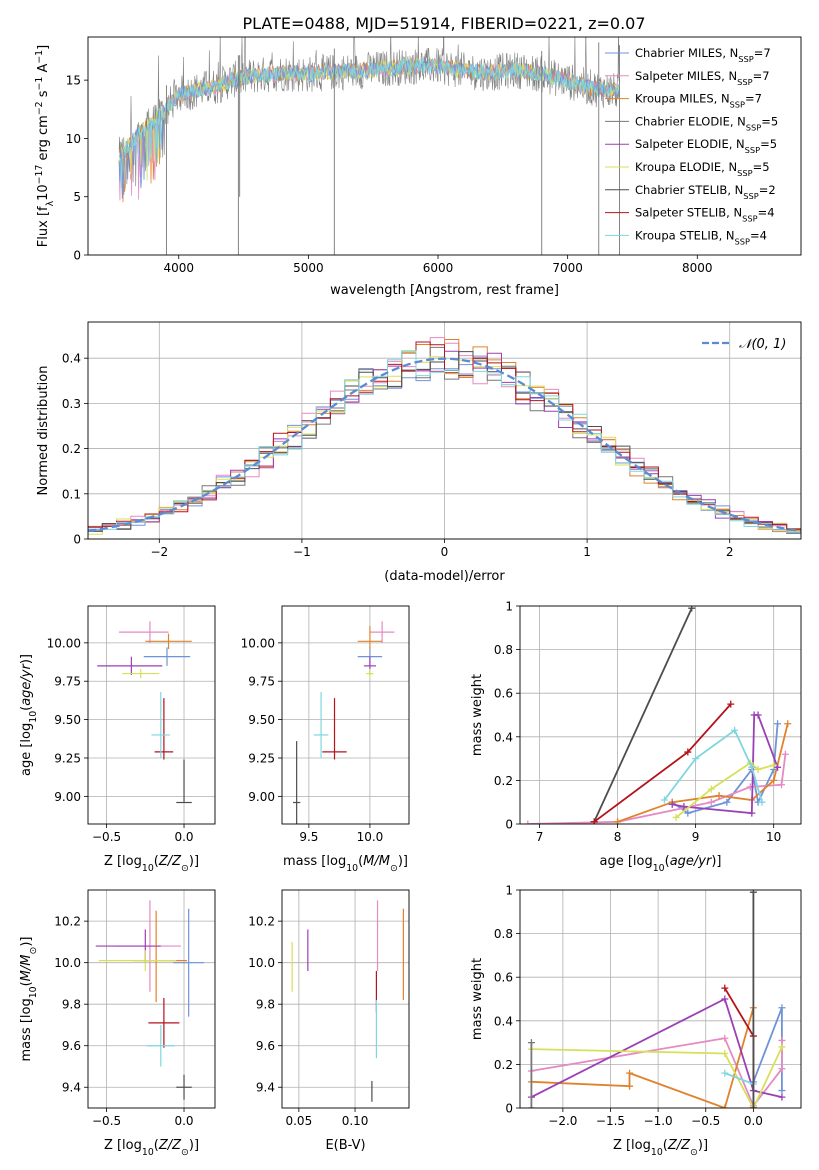  Describe the element at coordinates (697, 268) in the screenshot. I see `x-tick-label: 8000` at that location.